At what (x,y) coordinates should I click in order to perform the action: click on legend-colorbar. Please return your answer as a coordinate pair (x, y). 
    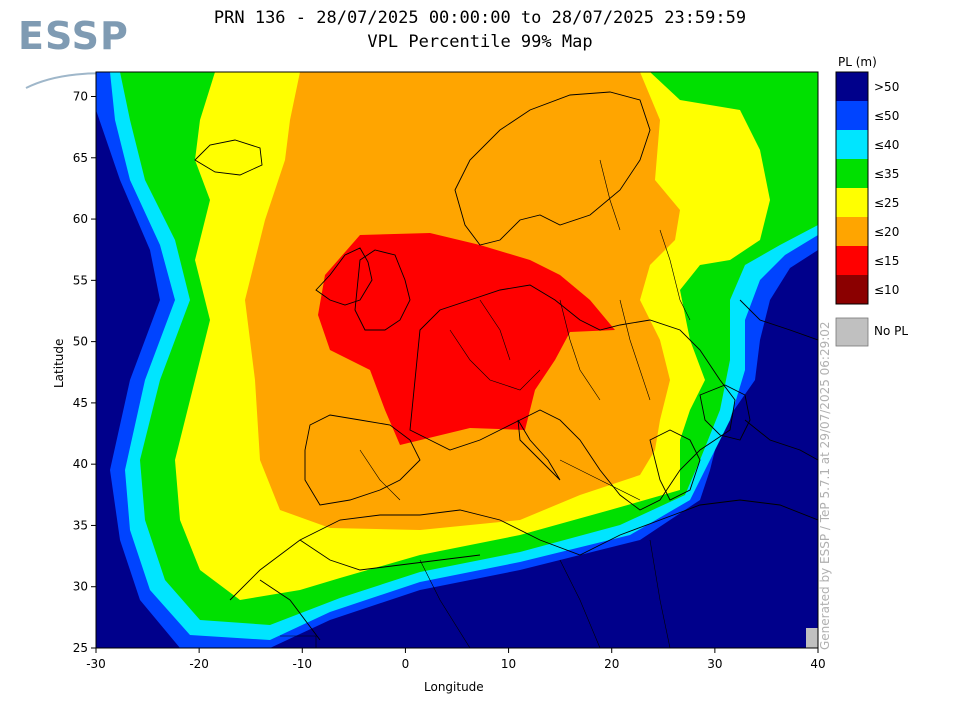
    Looking at the image, I should click on (852, 188).